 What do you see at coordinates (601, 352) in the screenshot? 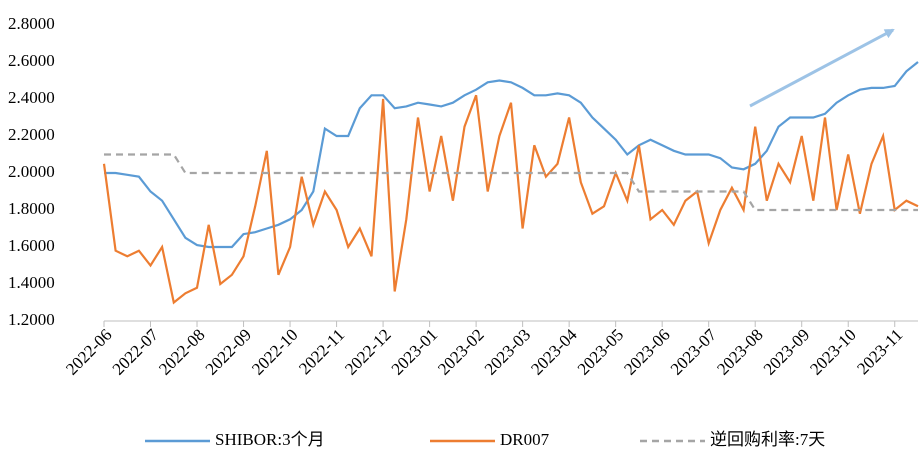
I see `x-tick-label: 2023-05` at bounding box center [601, 352].